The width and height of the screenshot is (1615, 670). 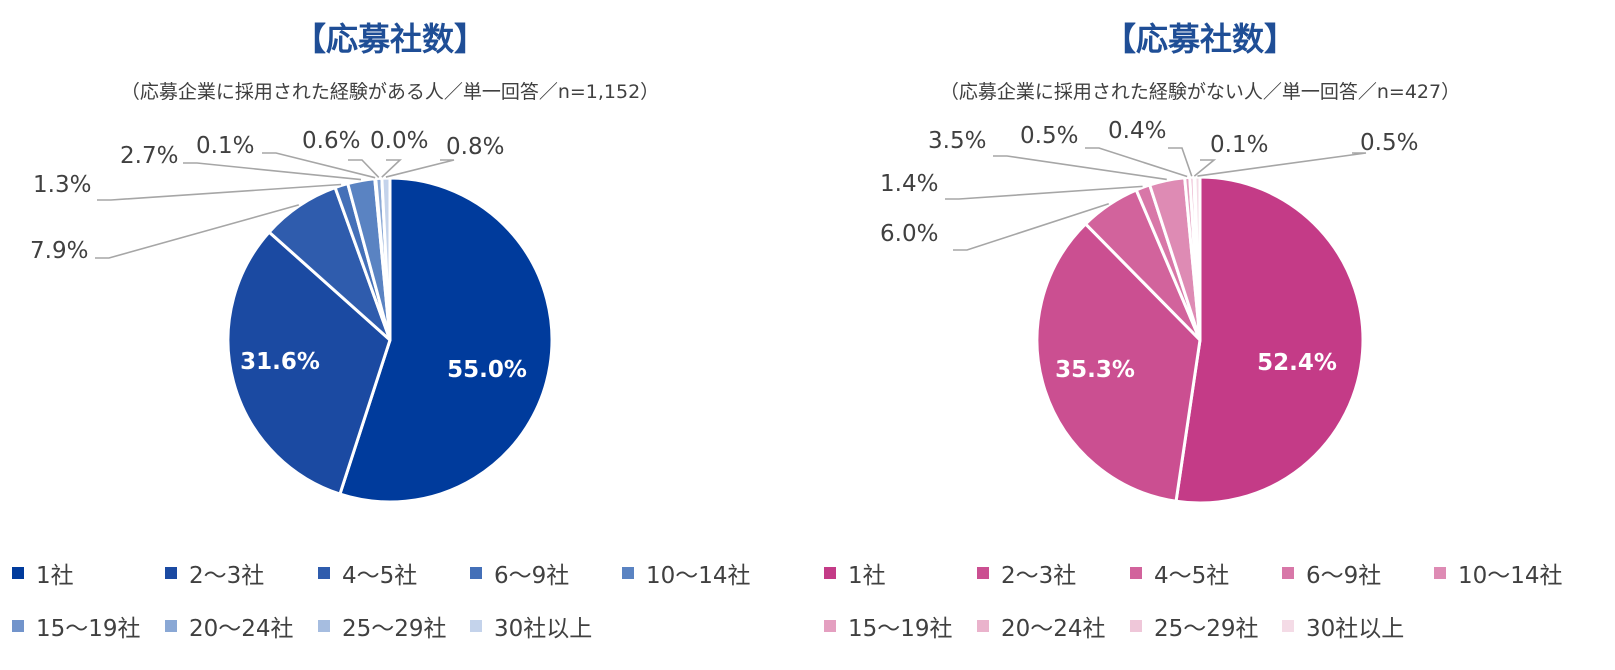 What do you see at coordinates (909, 234) in the screenshot?
I see `data-label: 6.0%` at bounding box center [909, 234].